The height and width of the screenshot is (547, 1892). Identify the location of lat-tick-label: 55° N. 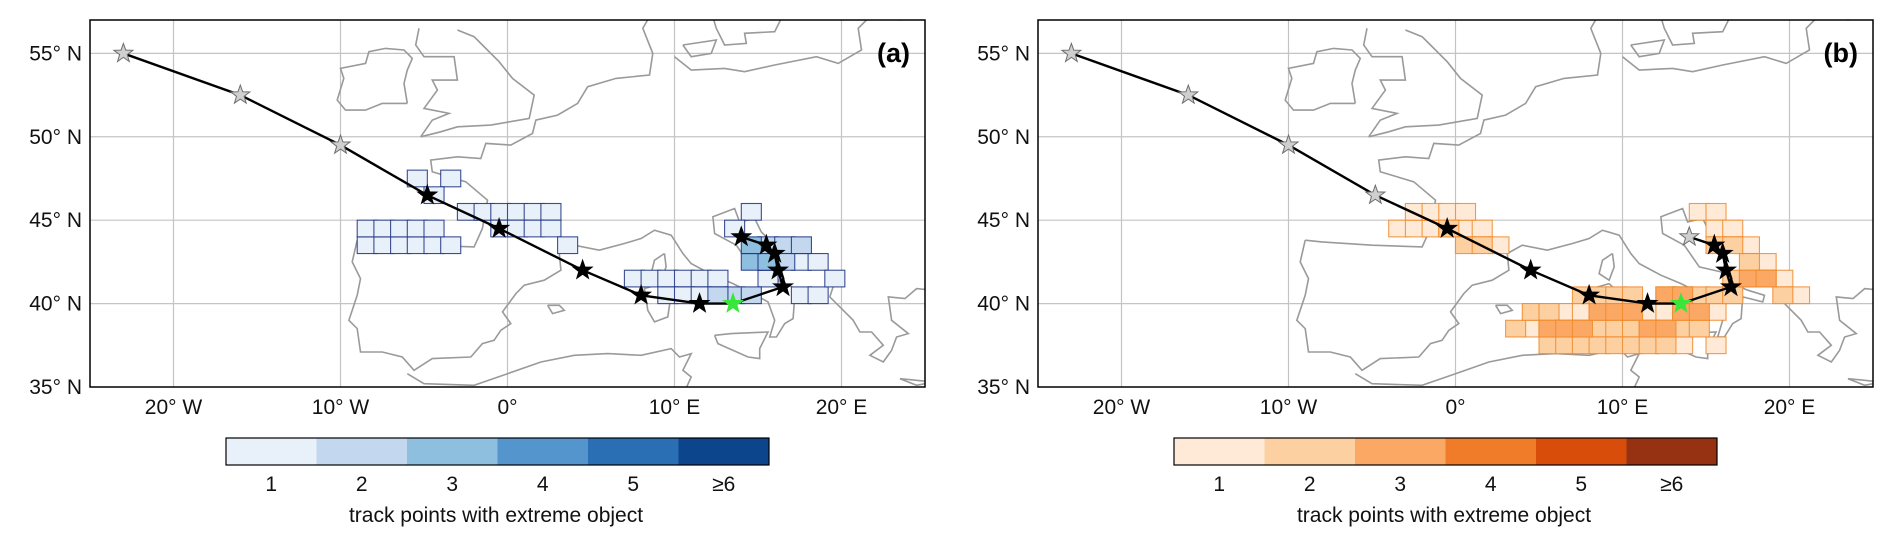
(55, 53).